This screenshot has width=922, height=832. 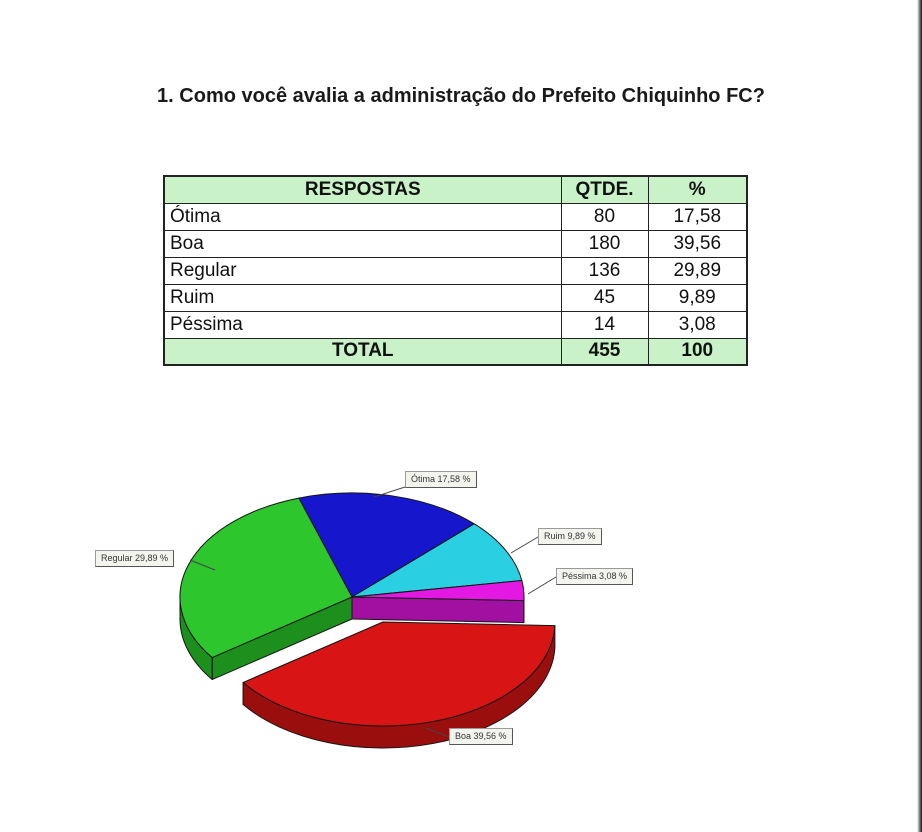 I want to click on pie-label-boa: Boa 39,56 %, so click(x=481, y=736).